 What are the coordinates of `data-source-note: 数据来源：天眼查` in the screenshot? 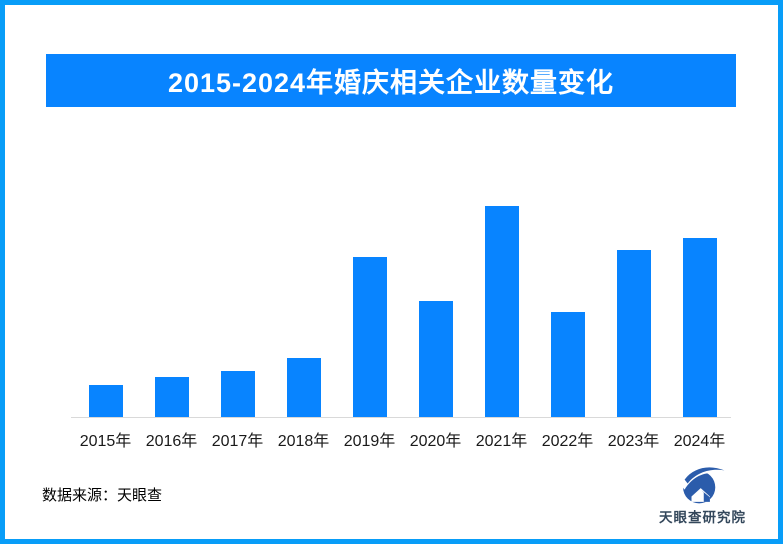 It's located at (102, 495).